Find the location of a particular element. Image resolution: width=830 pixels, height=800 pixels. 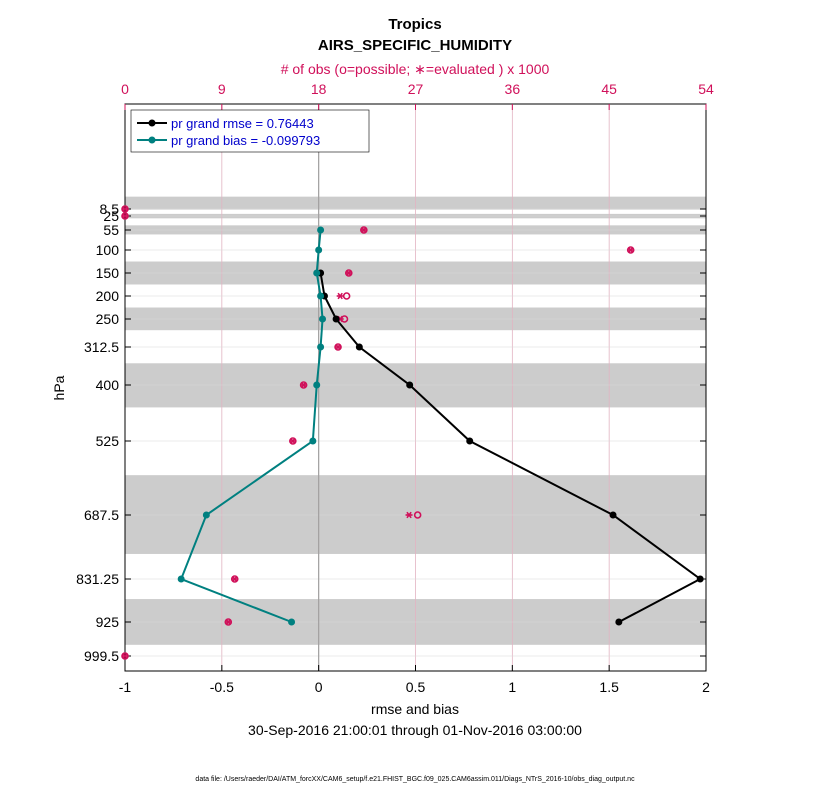

top-tick-label: 27 is located at coordinates (416, 89).